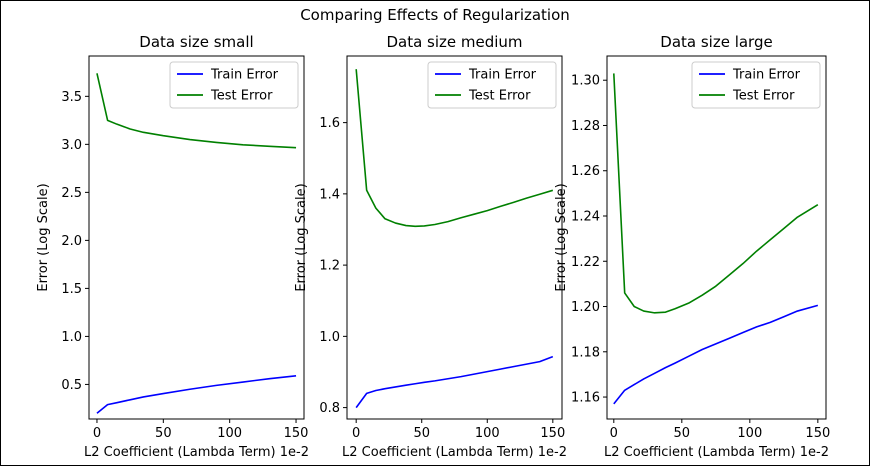  I want to click on y-tick-label: 2.0, so click(71, 241).